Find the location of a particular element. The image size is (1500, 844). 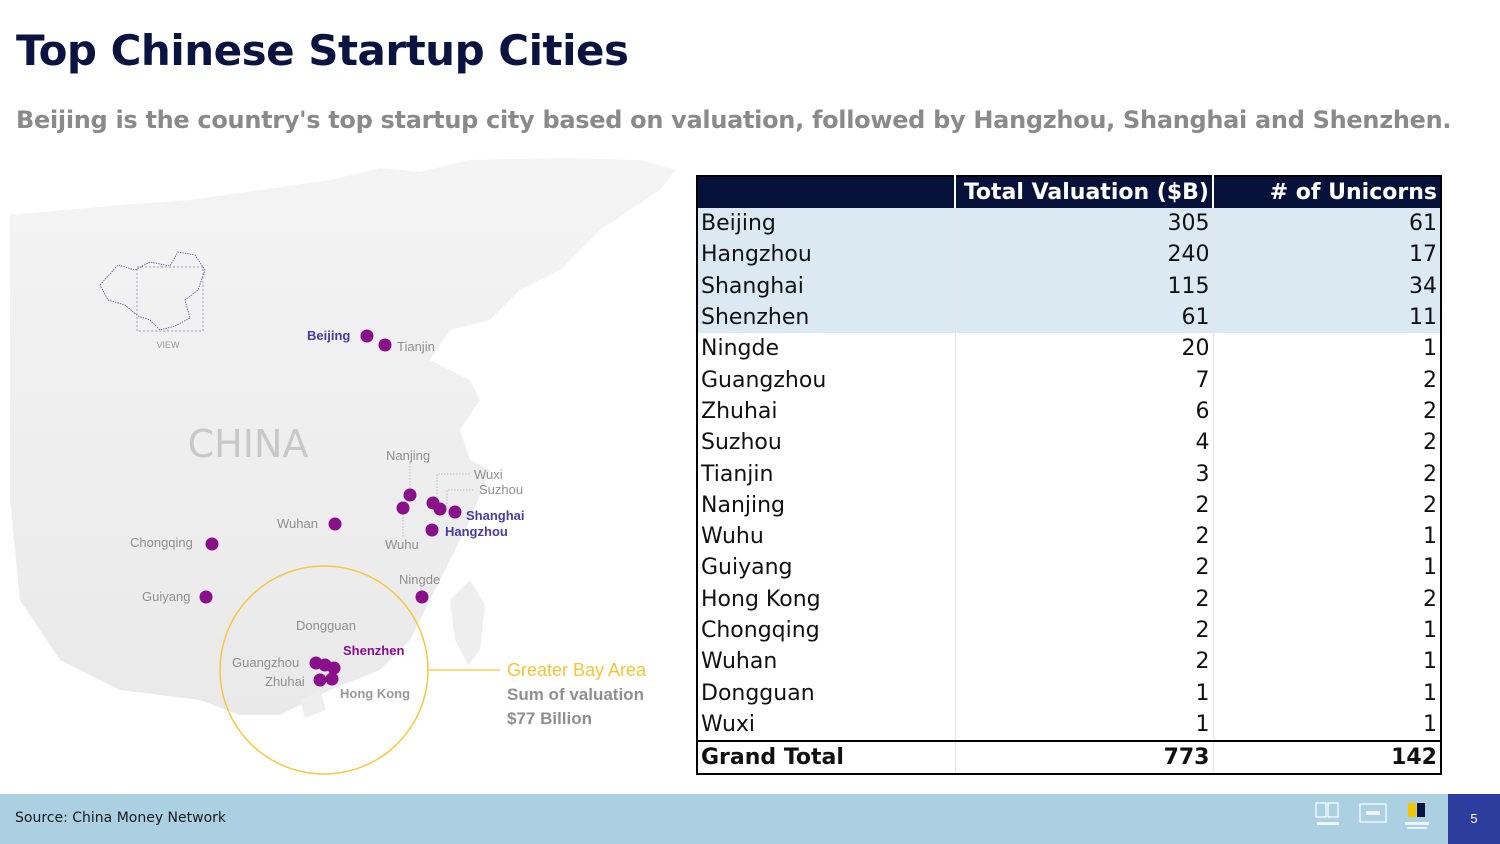

page-number: 5 is located at coordinates (1474, 819).